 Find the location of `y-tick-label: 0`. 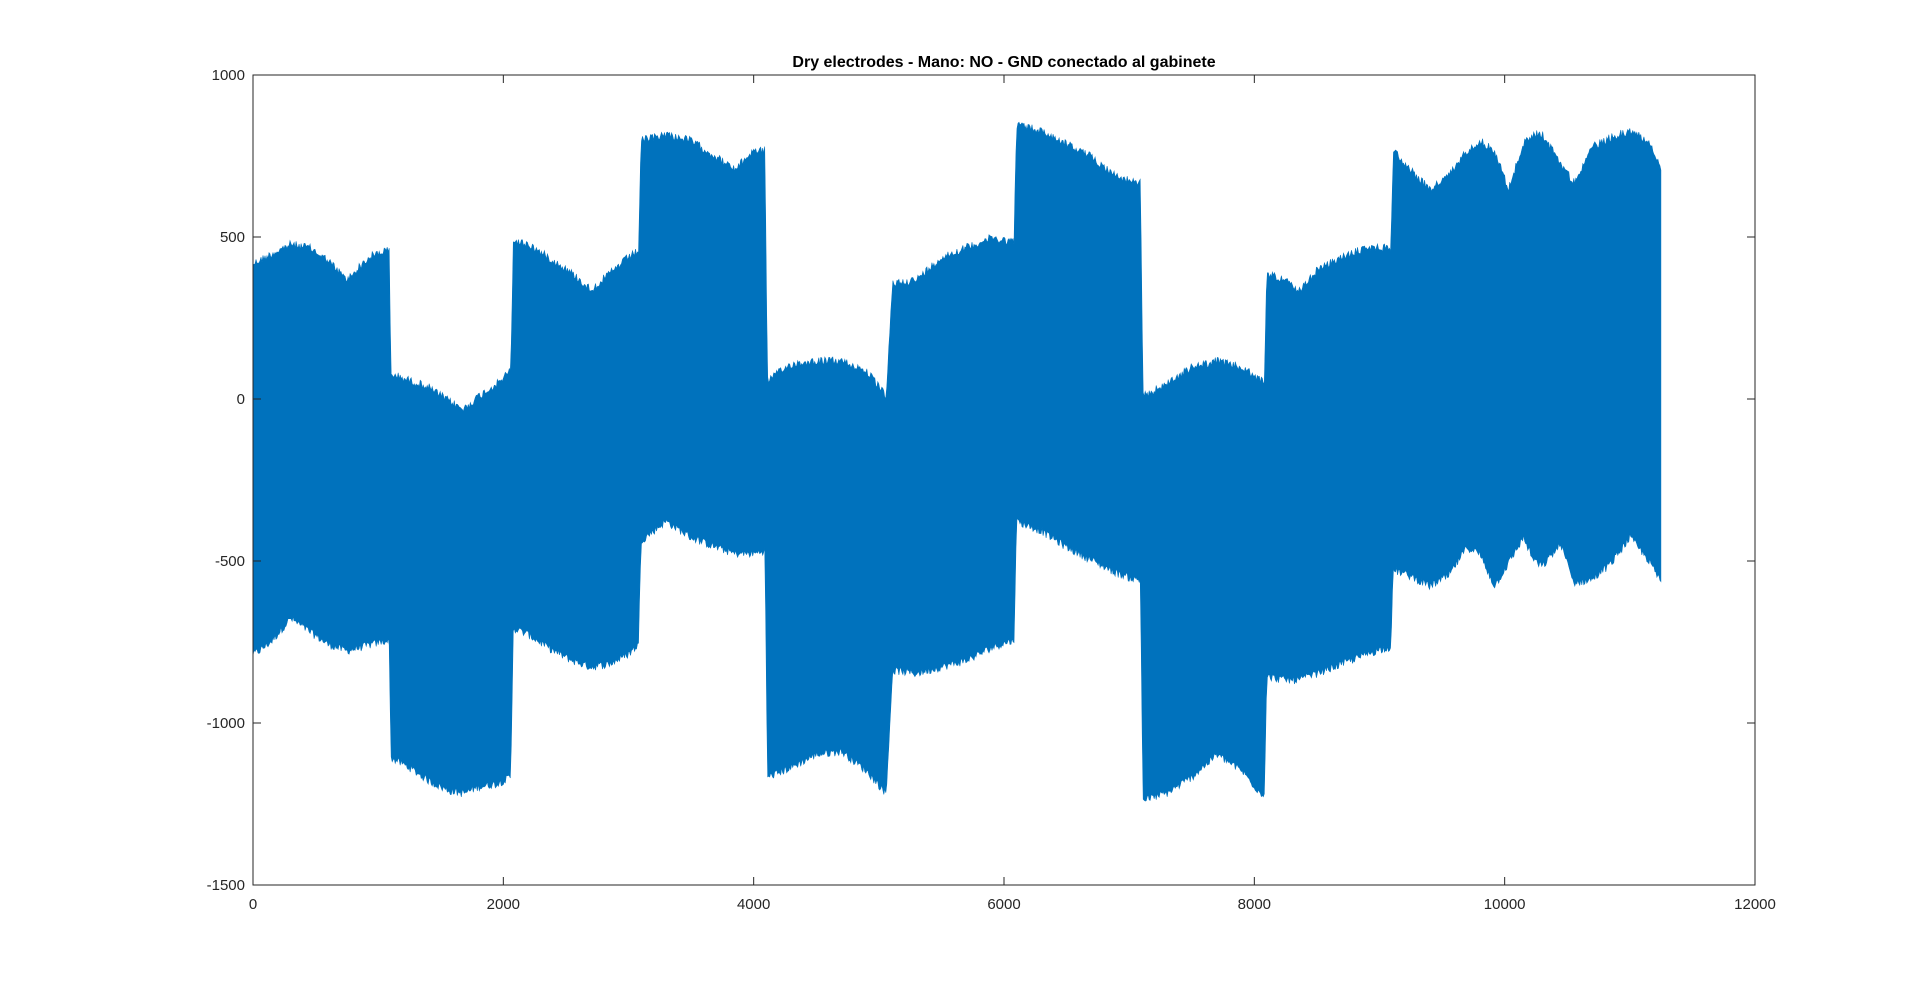

y-tick-label: 0 is located at coordinates (241, 399).